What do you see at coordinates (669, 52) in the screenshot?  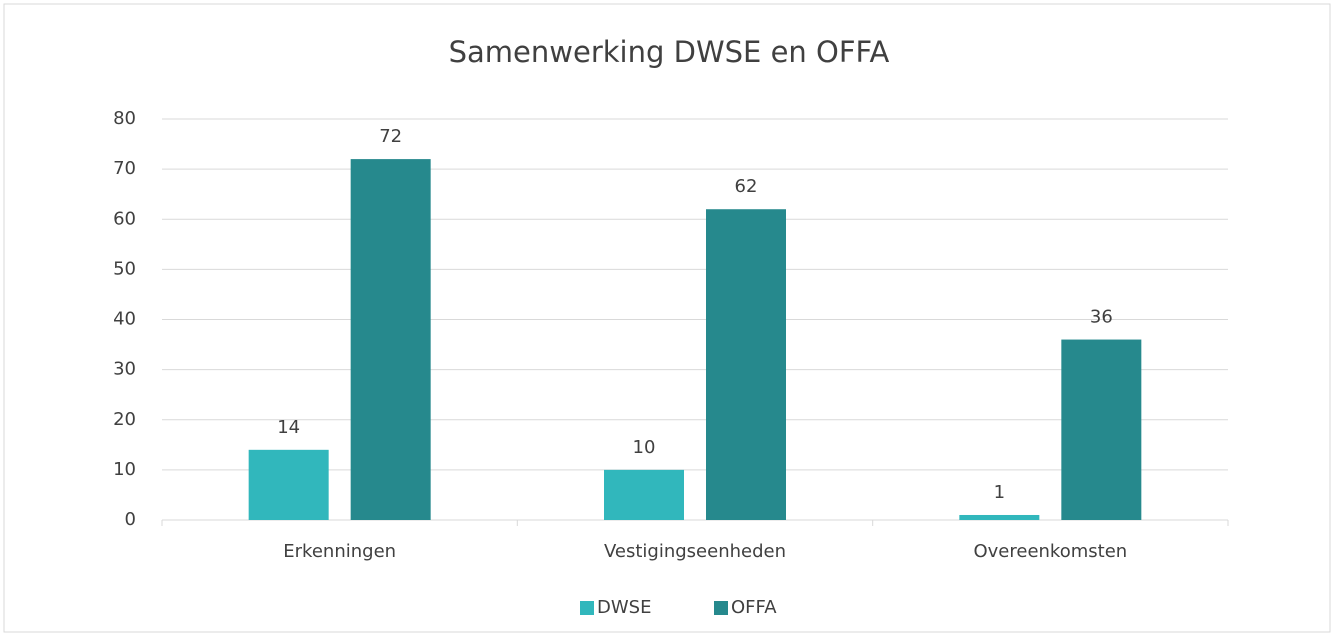 I see `chart-title: Samenwerking DWSE en OFFA` at bounding box center [669, 52].